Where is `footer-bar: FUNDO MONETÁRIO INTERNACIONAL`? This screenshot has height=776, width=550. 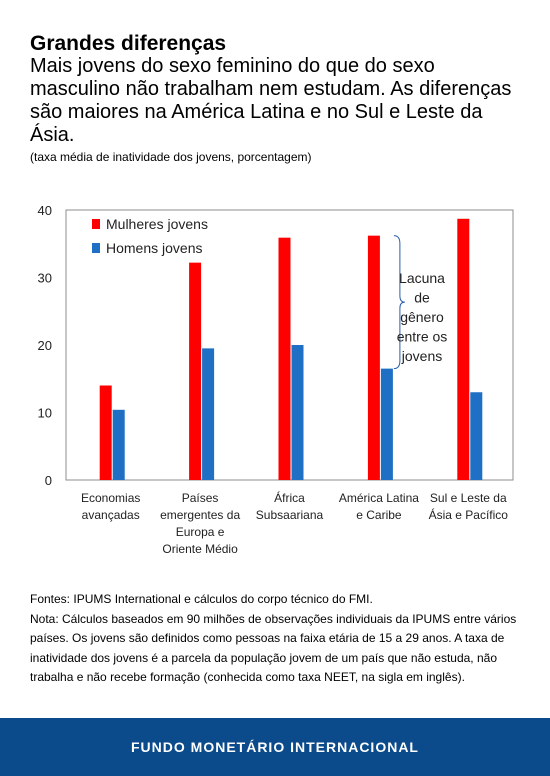
footer-bar: FUNDO MONETÁRIO INTERNACIONAL is located at coordinates (275, 747).